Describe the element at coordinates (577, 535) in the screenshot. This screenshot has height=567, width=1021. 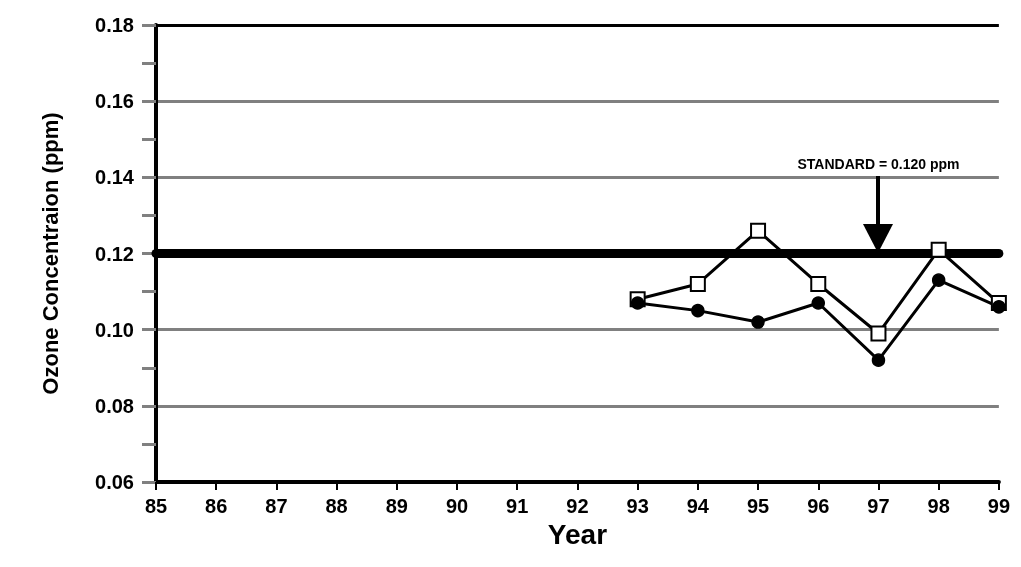
I see `x-axis-title: Year` at that location.